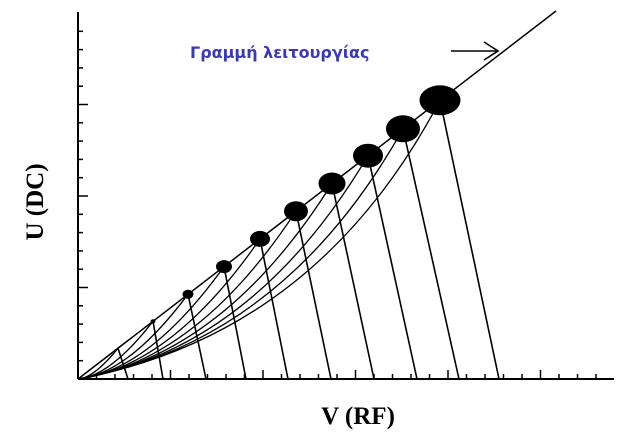 The image size is (625, 435). What do you see at coordinates (279, 52) in the screenshot?
I see `operating-line-label: Γραμμή λειτουργίας` at bounding box center [279, 52].